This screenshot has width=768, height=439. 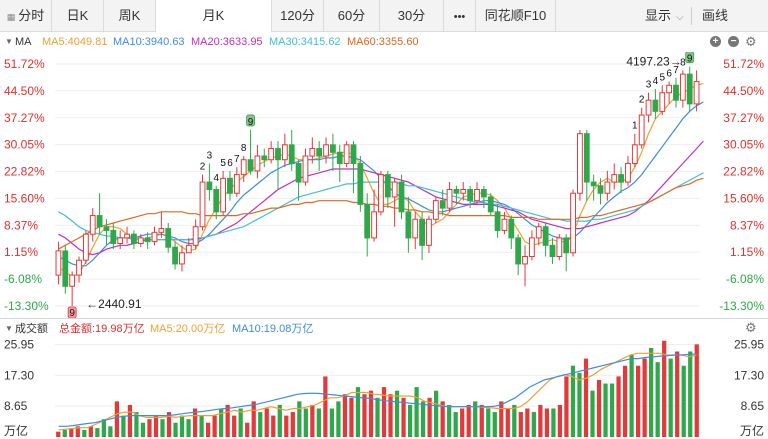 I want to click on td-count-label: 8, so click(x=244, y=148).